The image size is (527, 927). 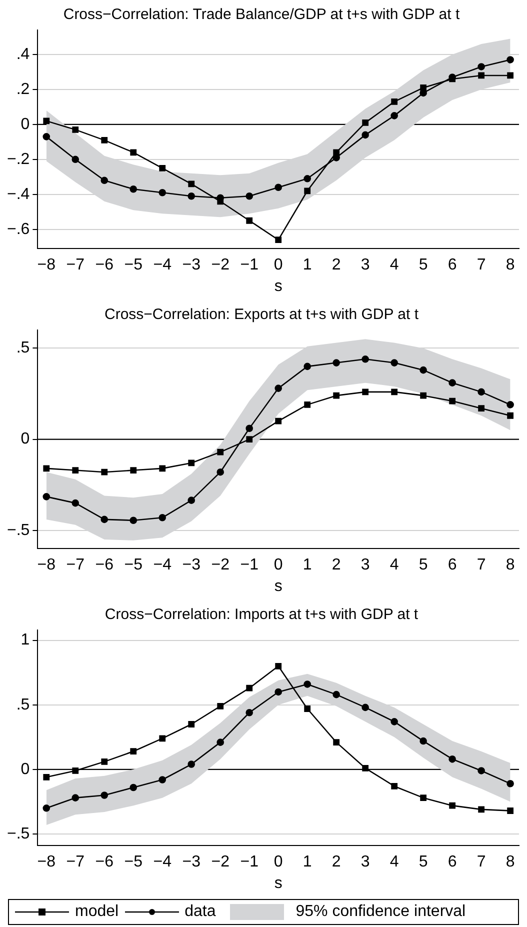 I want to click on legend-label: model, so click(x=97, y=912).